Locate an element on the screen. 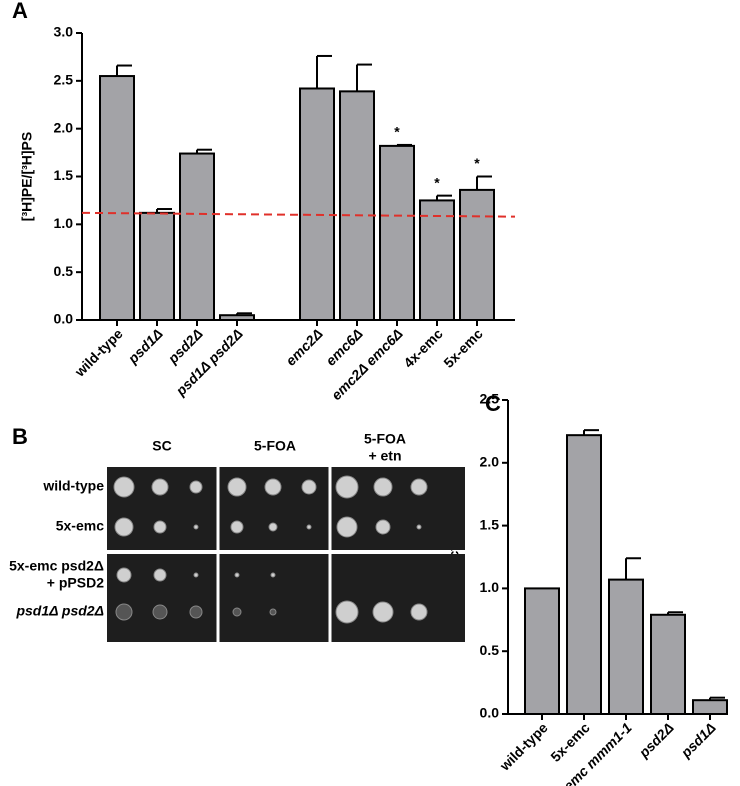 This screenshot has width=740, height=786. reference-line is located at coordinates (298, 214).